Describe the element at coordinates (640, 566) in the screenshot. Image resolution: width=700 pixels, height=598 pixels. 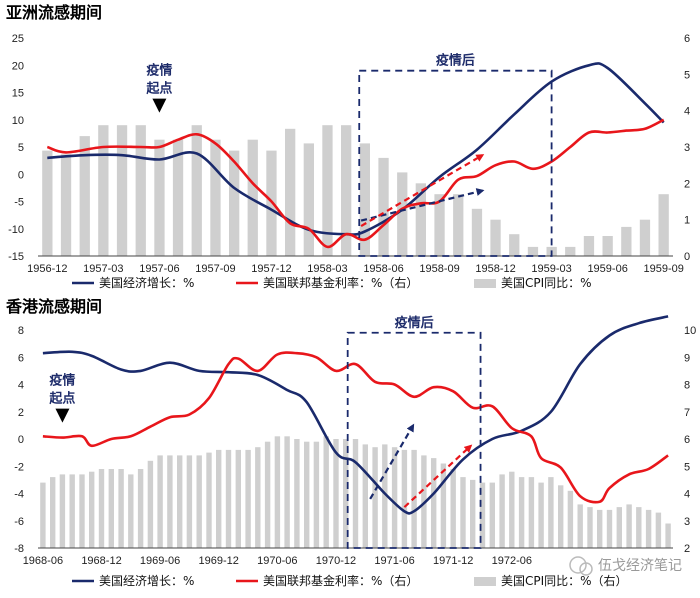
I see `watermark-text: 伍戈经济笔记` at that location.